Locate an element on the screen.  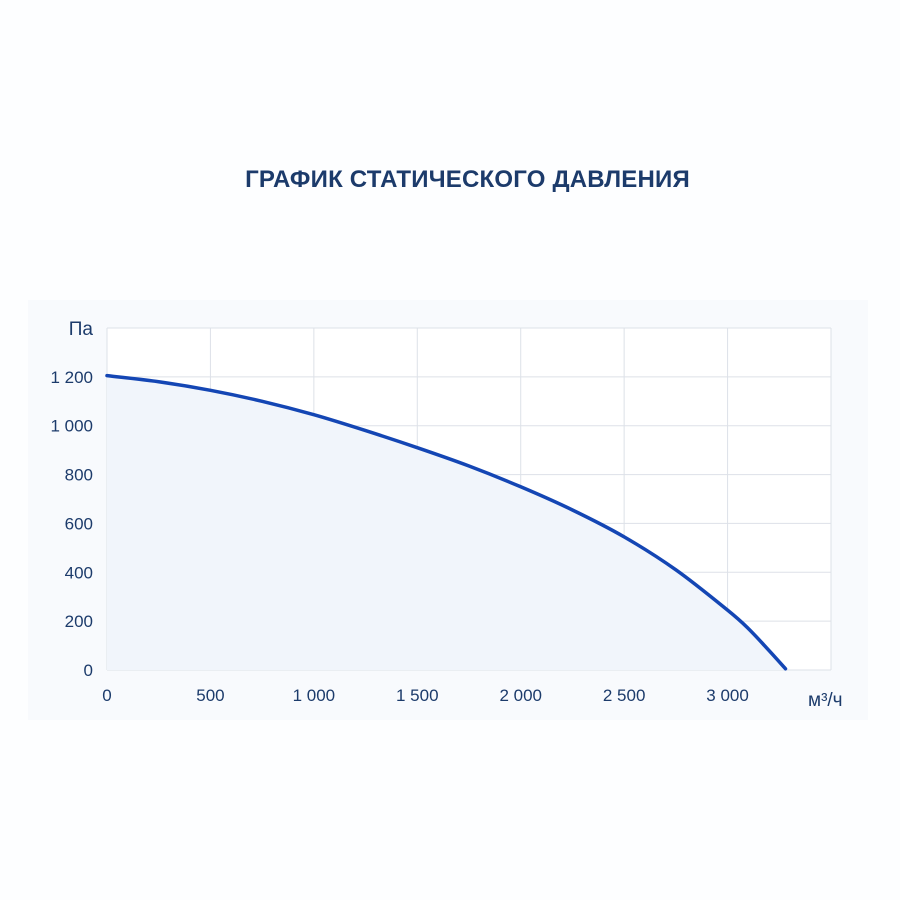
x-tick-label: 1 000 is located at coordinates (314, 695).